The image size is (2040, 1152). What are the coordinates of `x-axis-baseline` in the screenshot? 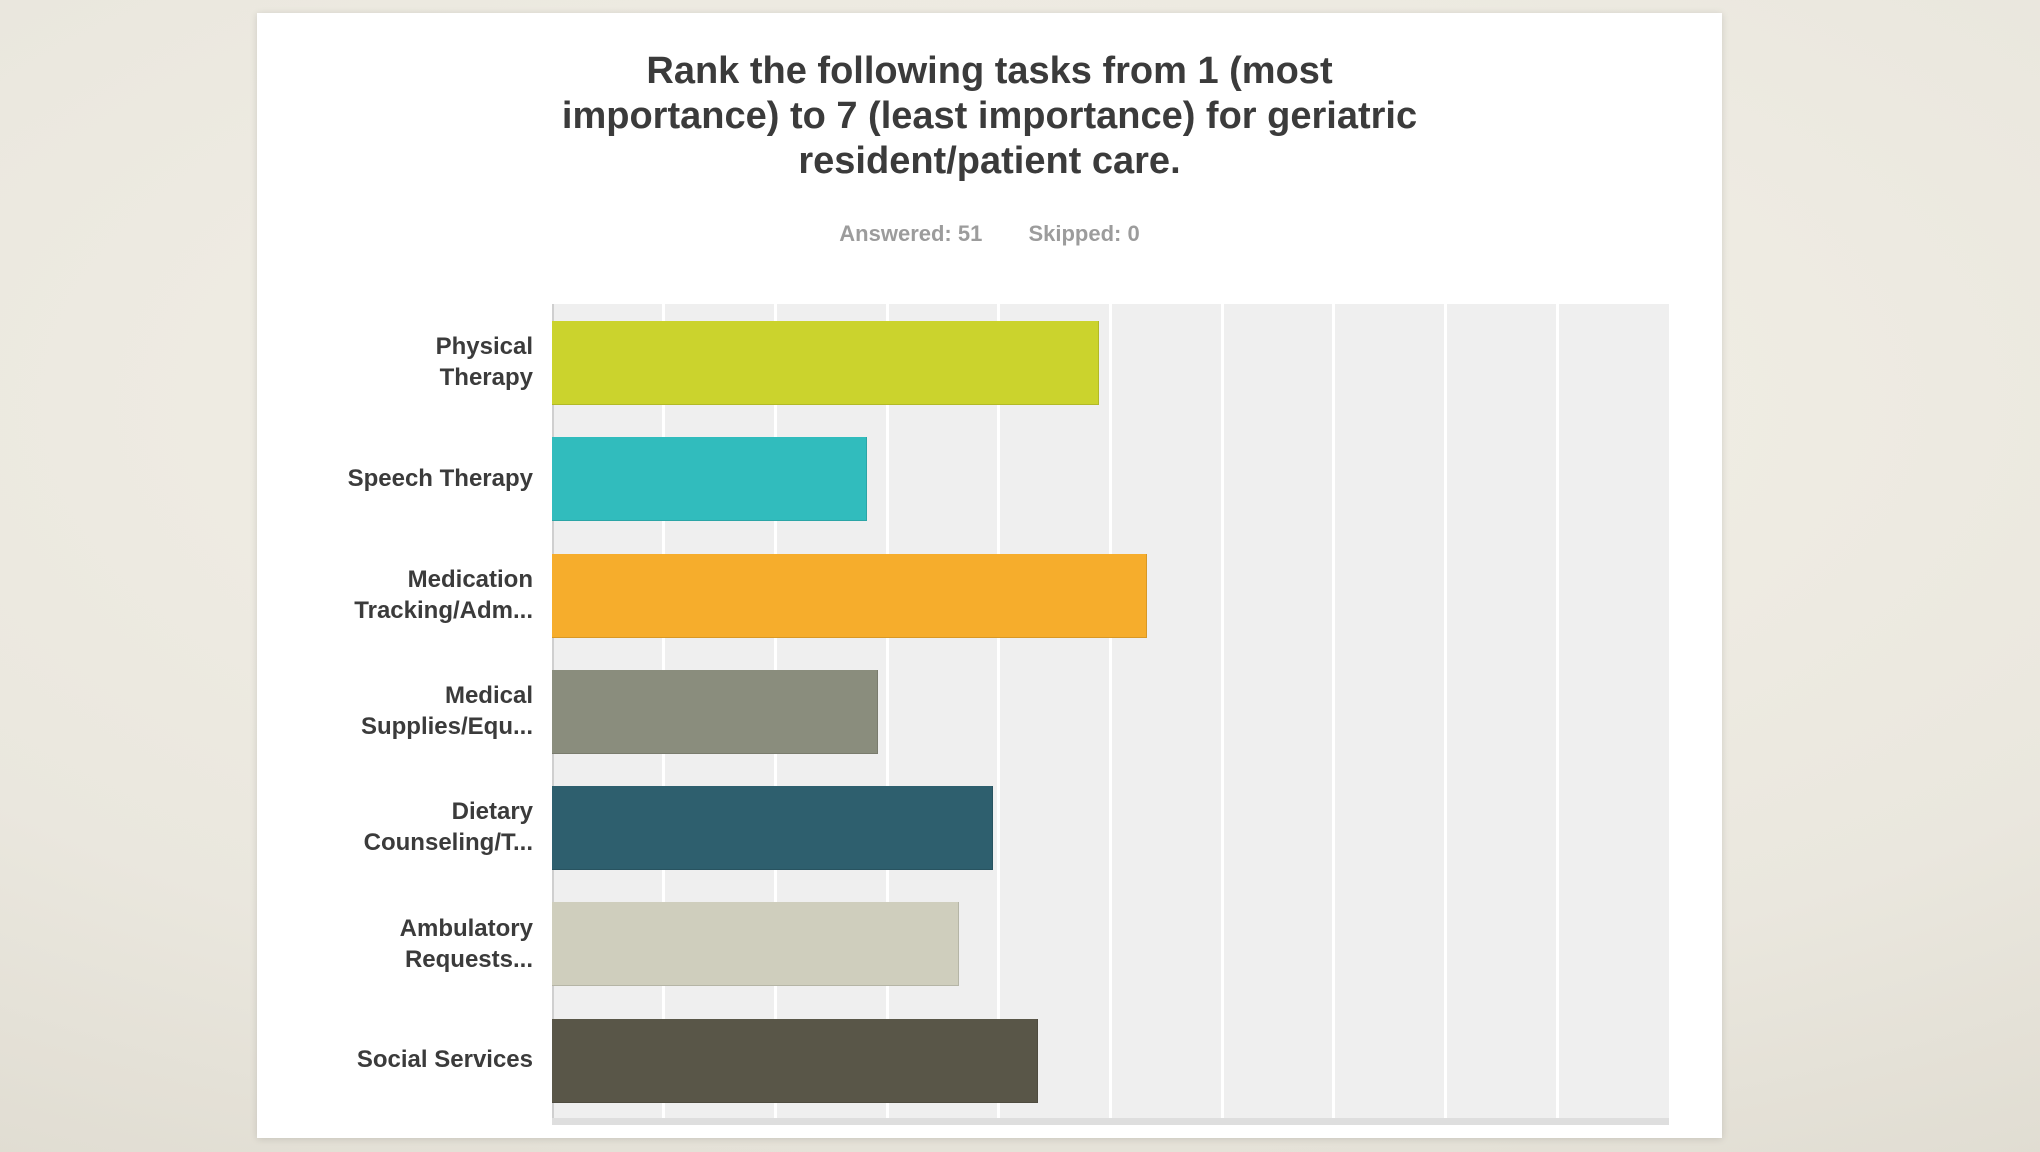 It's located at (1110, 1121).